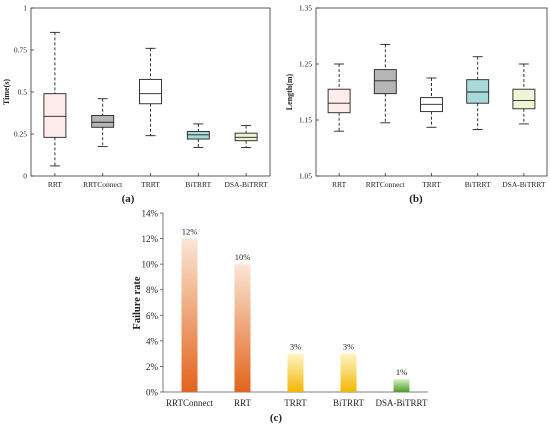  Describe the element at coordinates (242, 403) in the screenshot. I see `panel-c-x-tick-label: RRT` at that location.